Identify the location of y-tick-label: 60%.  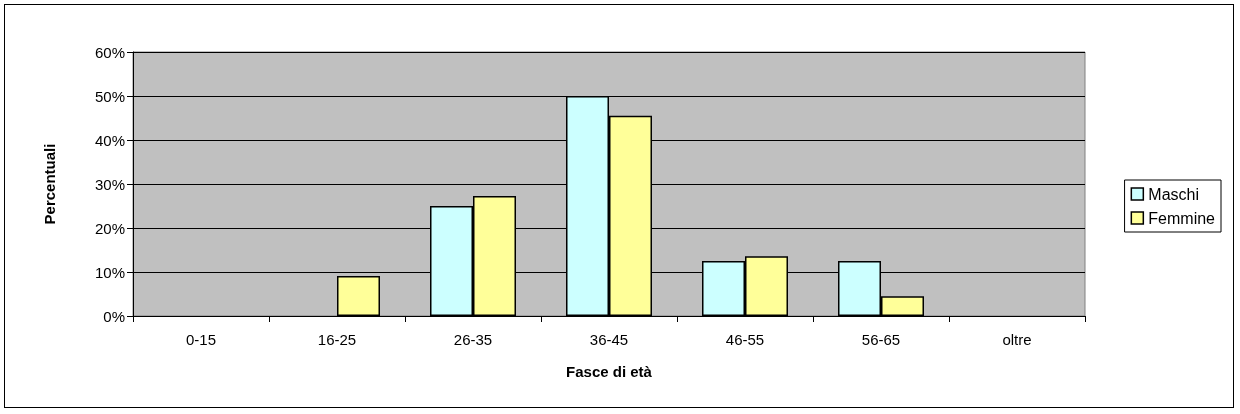
(109, 52).